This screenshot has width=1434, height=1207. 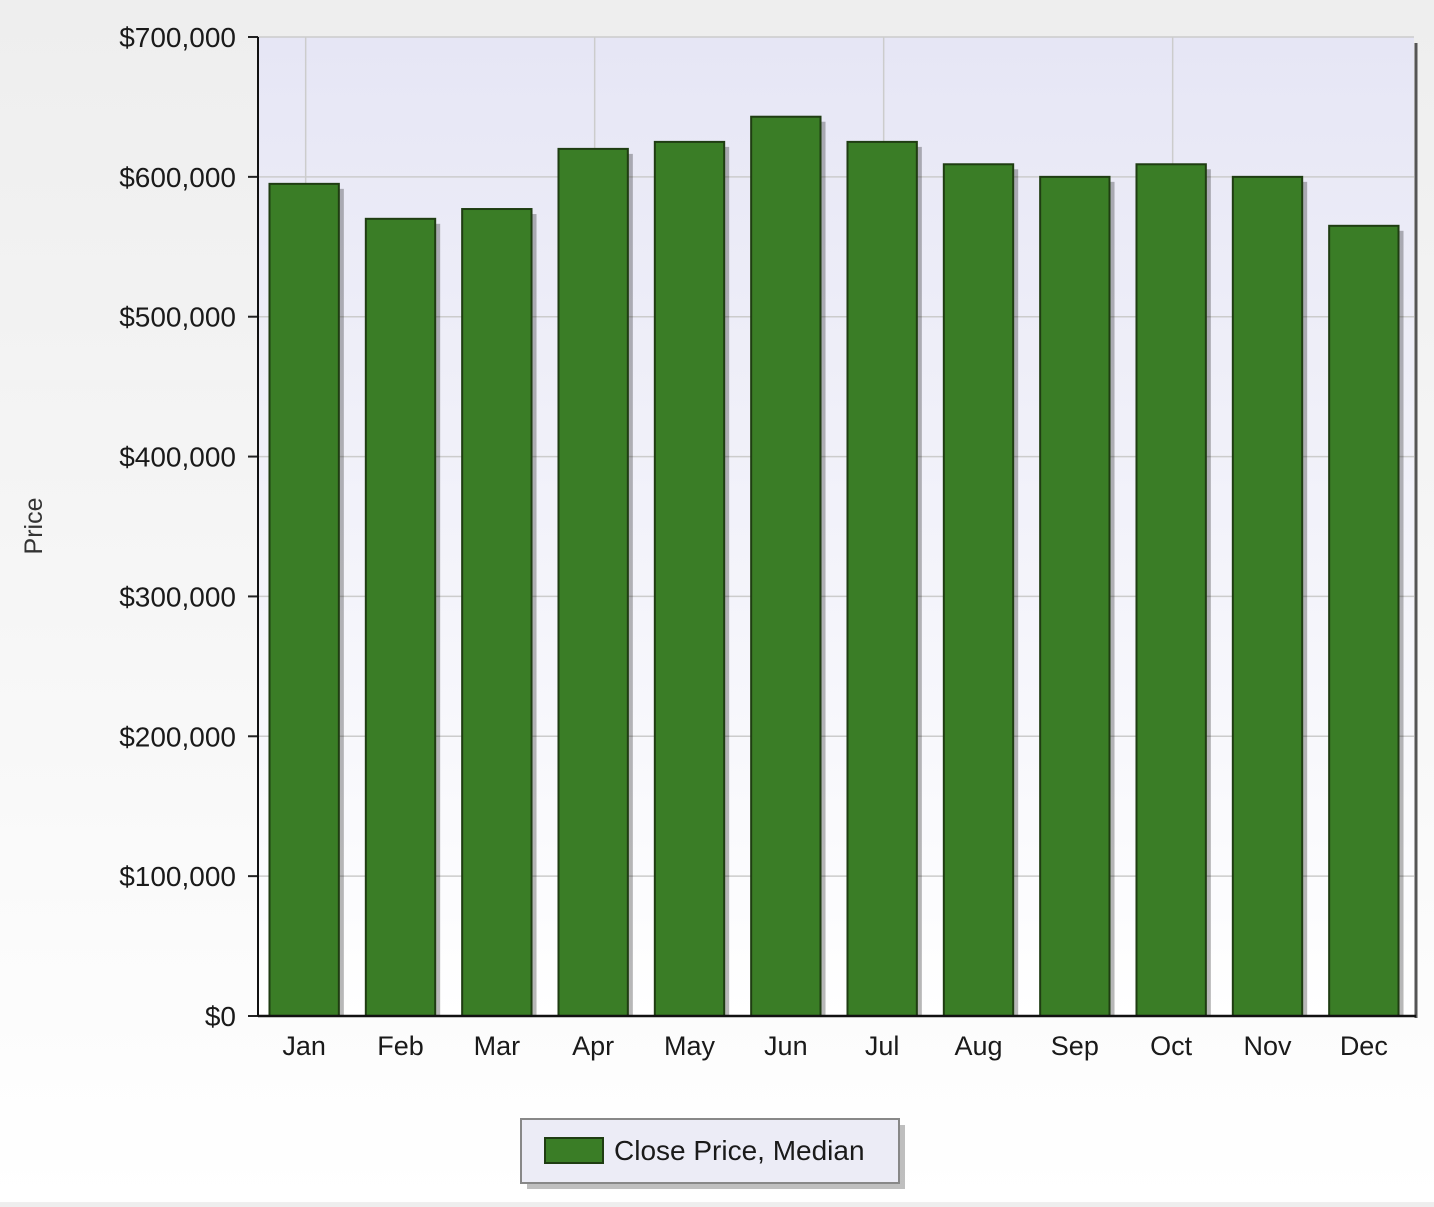 I want to click on legend: Close Price, Median, so click(x=712, y=1153).